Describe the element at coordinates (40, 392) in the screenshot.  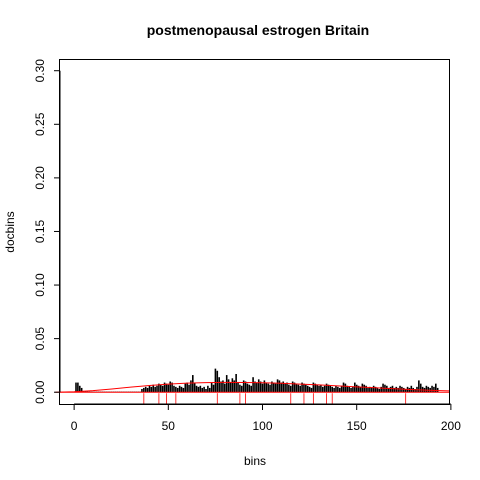
I see `y-tick-label: 0.00` at that location.